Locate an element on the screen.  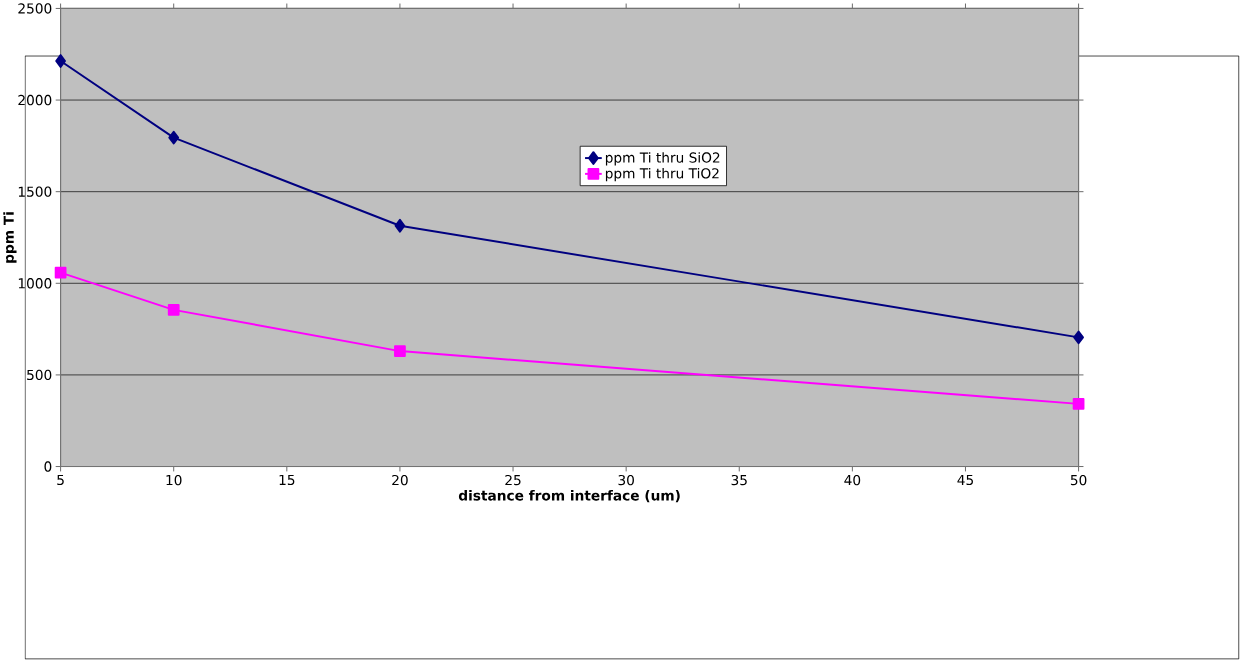
legend-label: ppm Ti thru SiO2 is located at coordinates (662, 159).